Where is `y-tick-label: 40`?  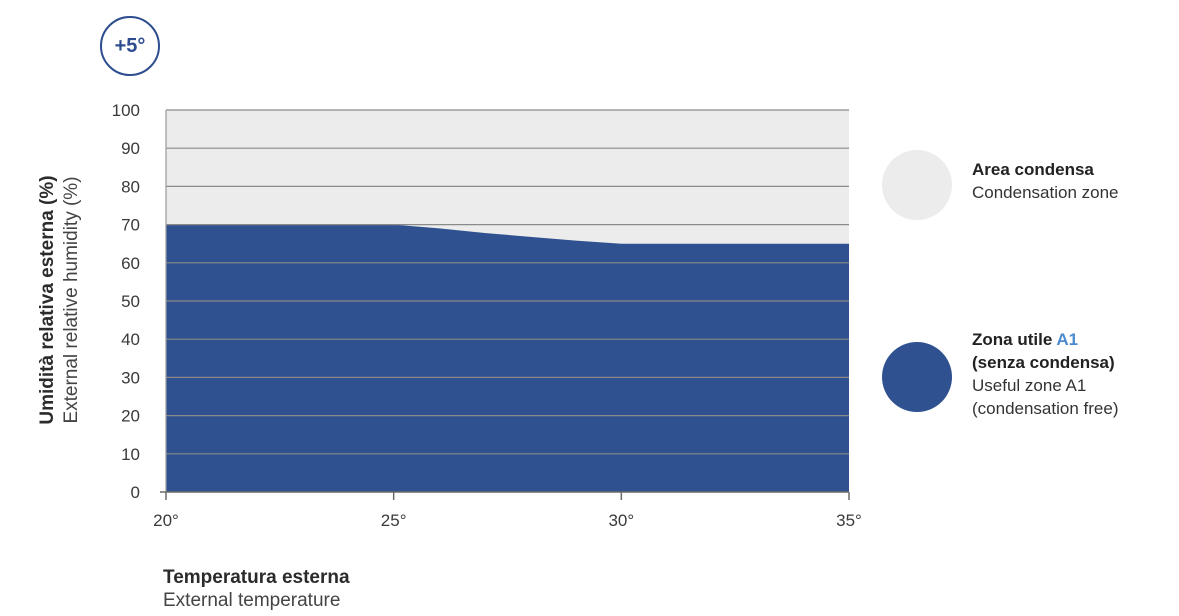
y-tick-label: 40 is located at coordinates (130, 339).